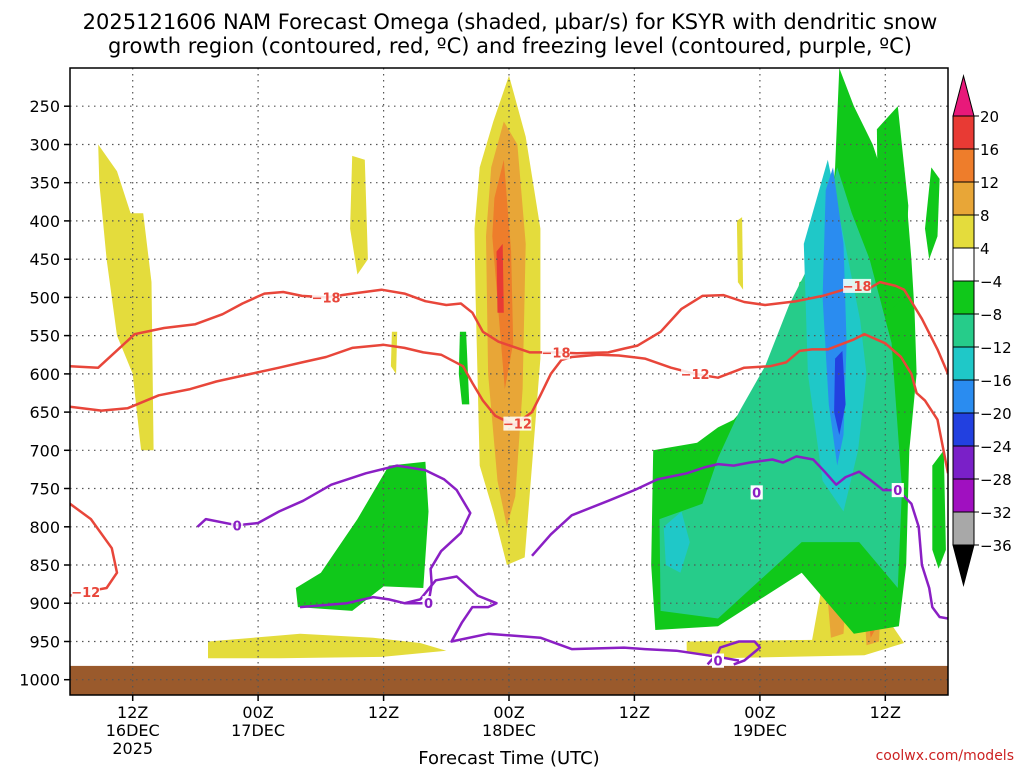  What do you see at coordinates (44, 489) in the screenshot?
I see `y-tick-label: 750` at bounding box center [44, 489].